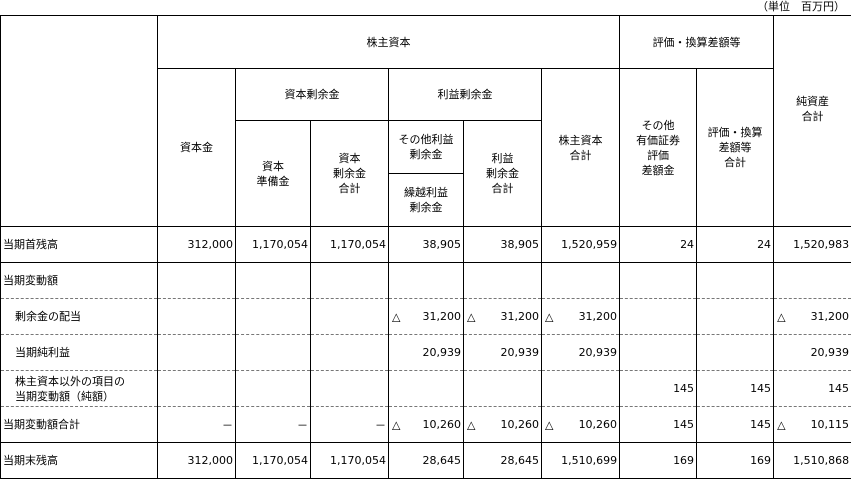  What do you see at coordinates (658, 125) in the screenshot?
I see `header-text-line: その他` at bounding box center [658, 125].